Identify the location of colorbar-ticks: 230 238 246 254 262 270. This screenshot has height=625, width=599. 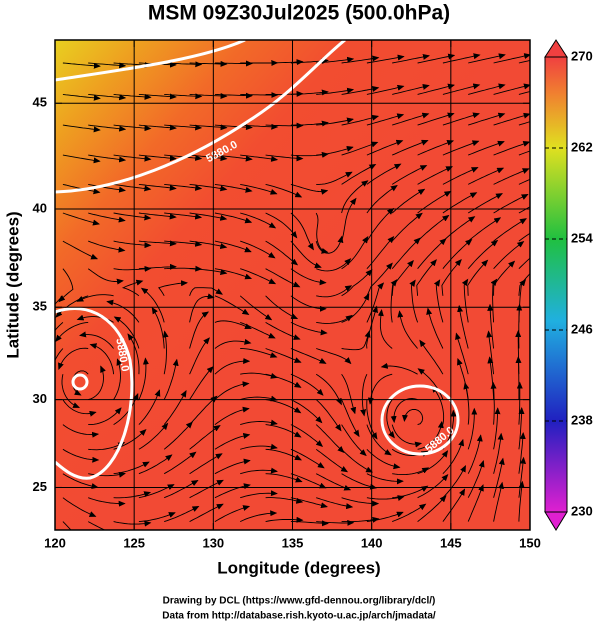
(569, 283).